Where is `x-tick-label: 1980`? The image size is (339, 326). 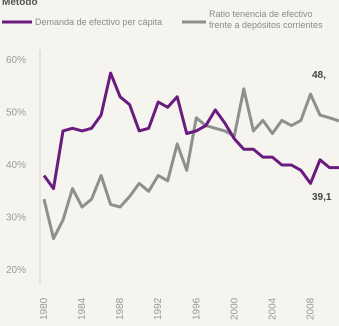 x-tick-label: 1980 is located at coordinates (44, 308).